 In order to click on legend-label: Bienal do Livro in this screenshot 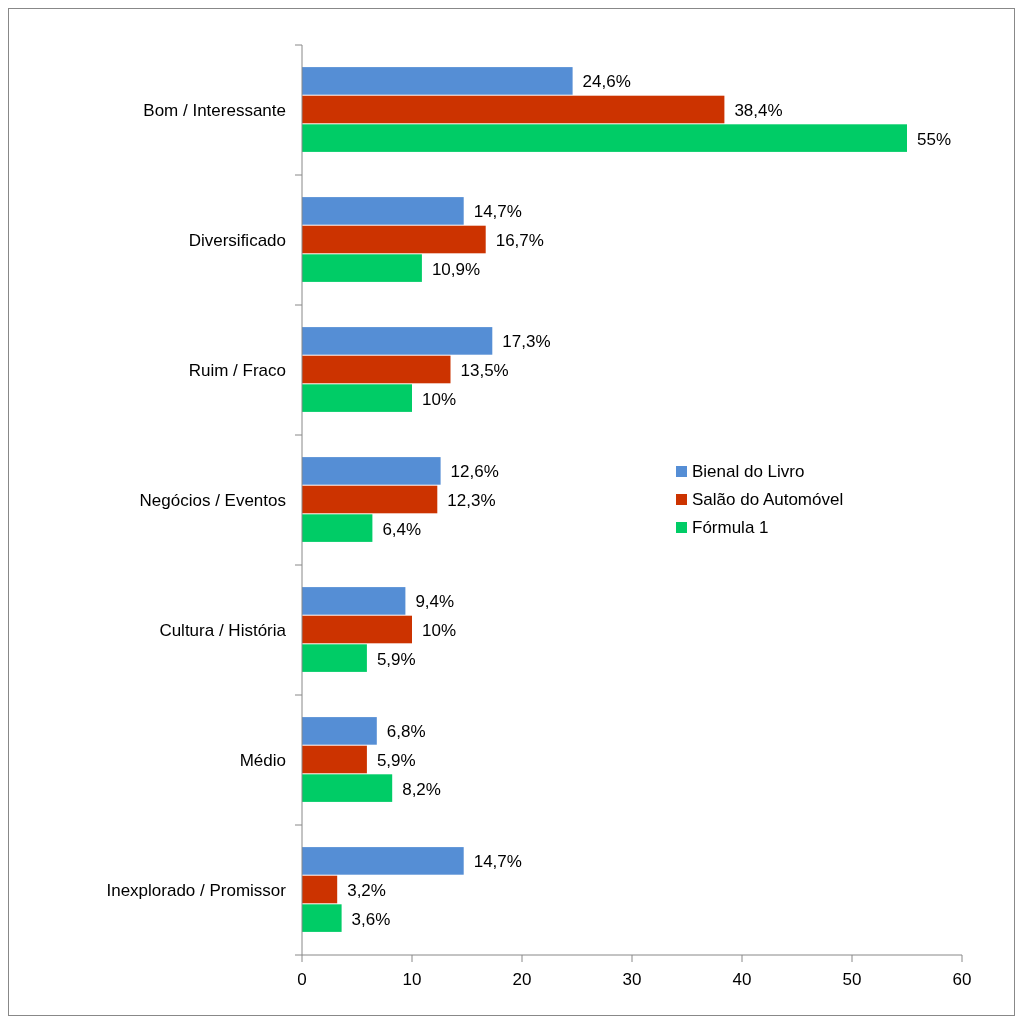, I will do `click(748, 471)`.